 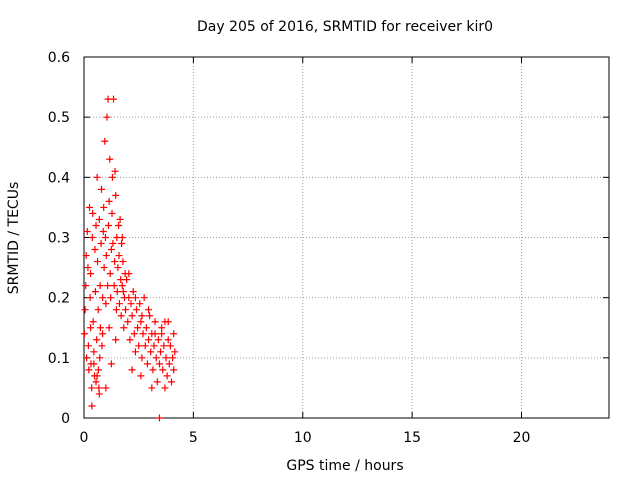 I want to click on x-axis-title: GPS time / hours, so click(x=344, y=466).